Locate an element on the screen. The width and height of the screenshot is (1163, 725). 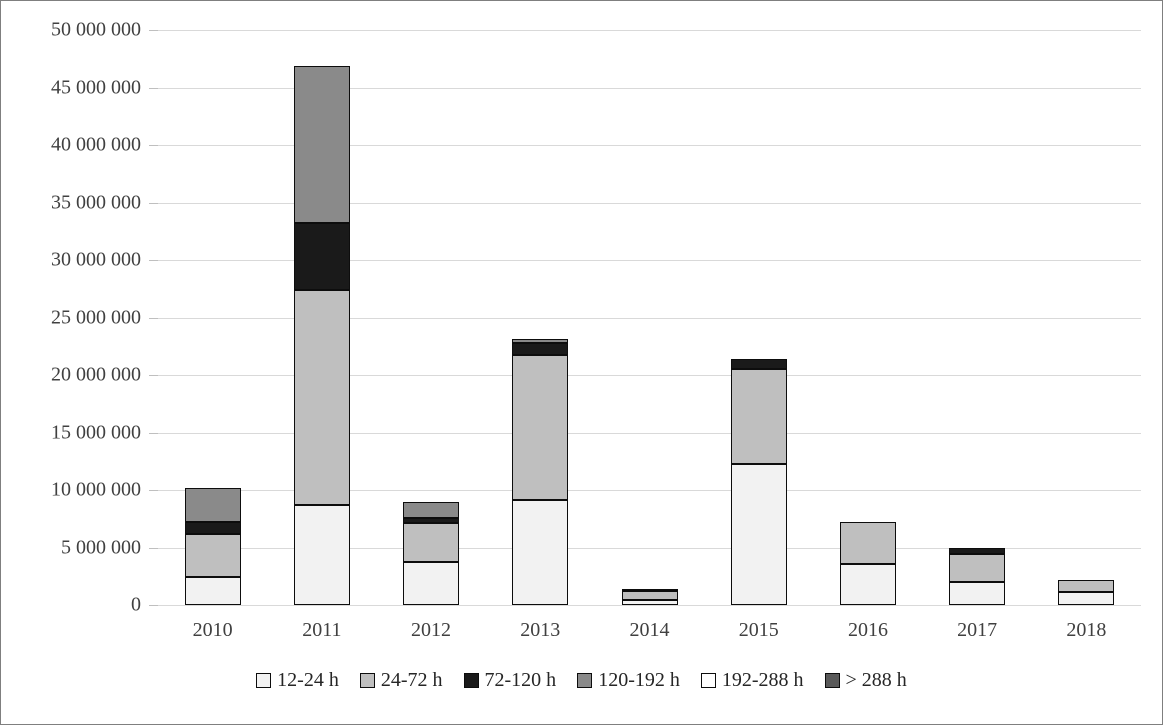
legend-item: > 288 h is located at coordinates (865, 680).